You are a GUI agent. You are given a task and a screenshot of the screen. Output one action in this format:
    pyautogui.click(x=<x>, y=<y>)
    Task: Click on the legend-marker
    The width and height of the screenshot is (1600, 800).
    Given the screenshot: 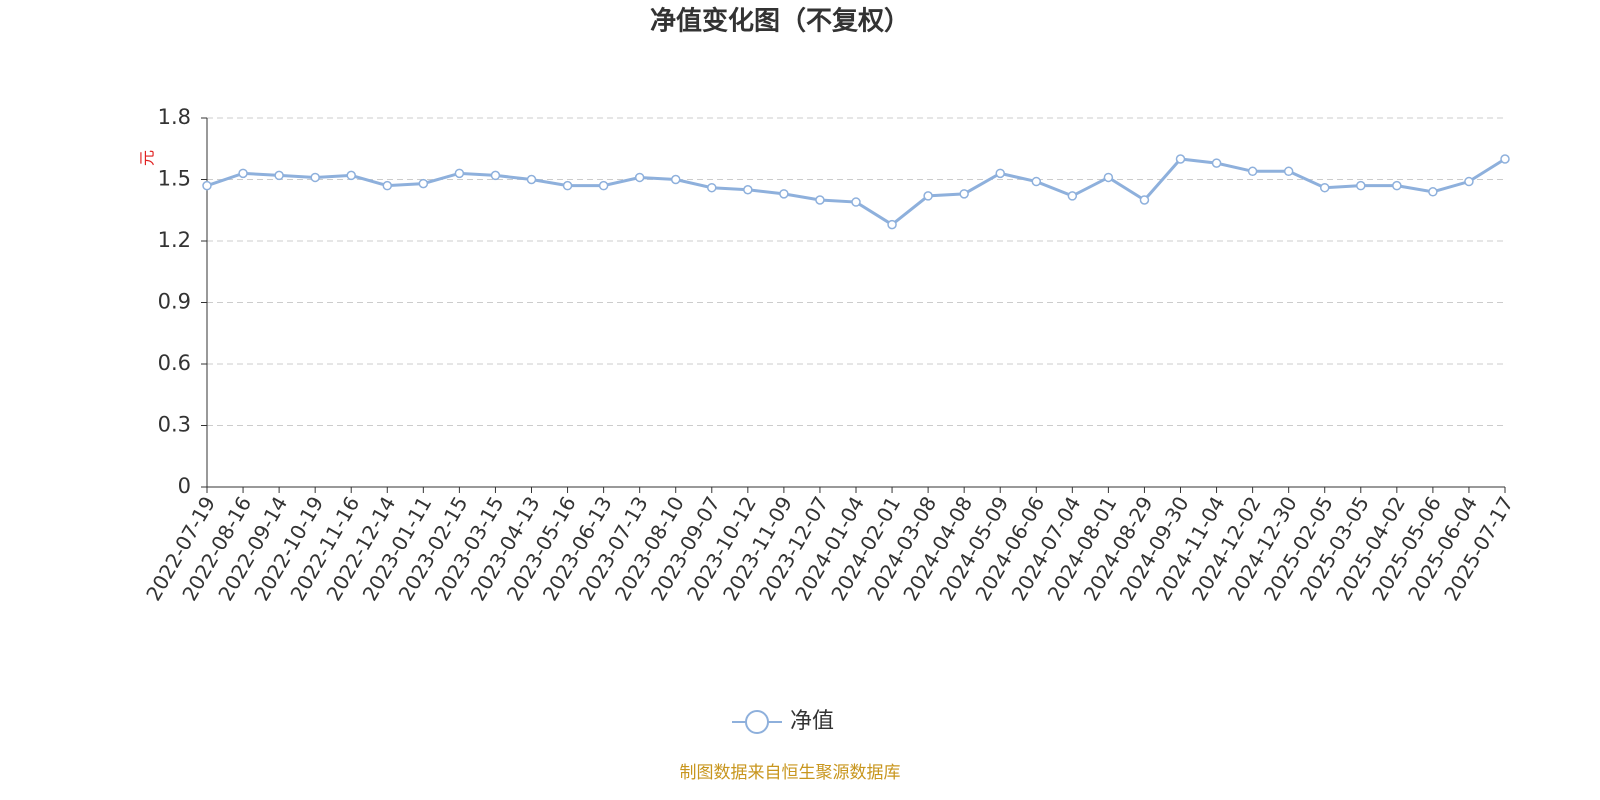 What is the action you would take?
    pyautogui.click(x=757, y=722)
    